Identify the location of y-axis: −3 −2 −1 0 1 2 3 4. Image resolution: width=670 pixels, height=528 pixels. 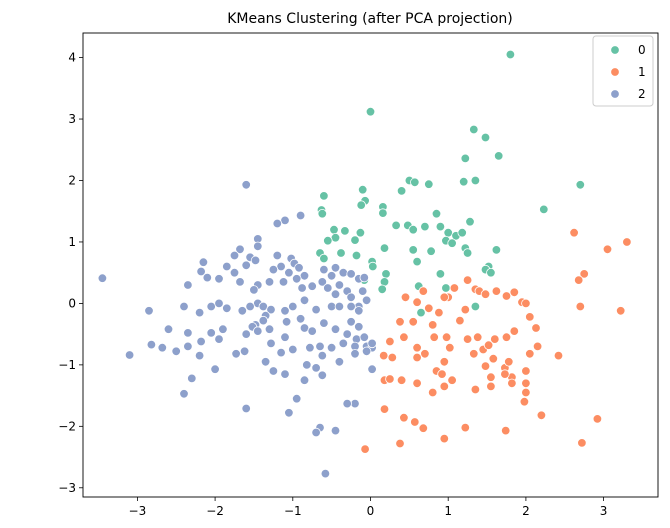
(70, 273).